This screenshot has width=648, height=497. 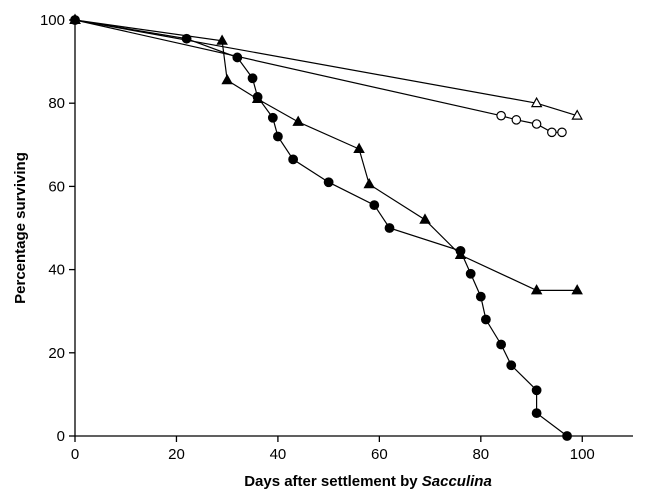 I want to click on x-axis-title: Days after settlement by Sacculina, so click(x=368, y=481).